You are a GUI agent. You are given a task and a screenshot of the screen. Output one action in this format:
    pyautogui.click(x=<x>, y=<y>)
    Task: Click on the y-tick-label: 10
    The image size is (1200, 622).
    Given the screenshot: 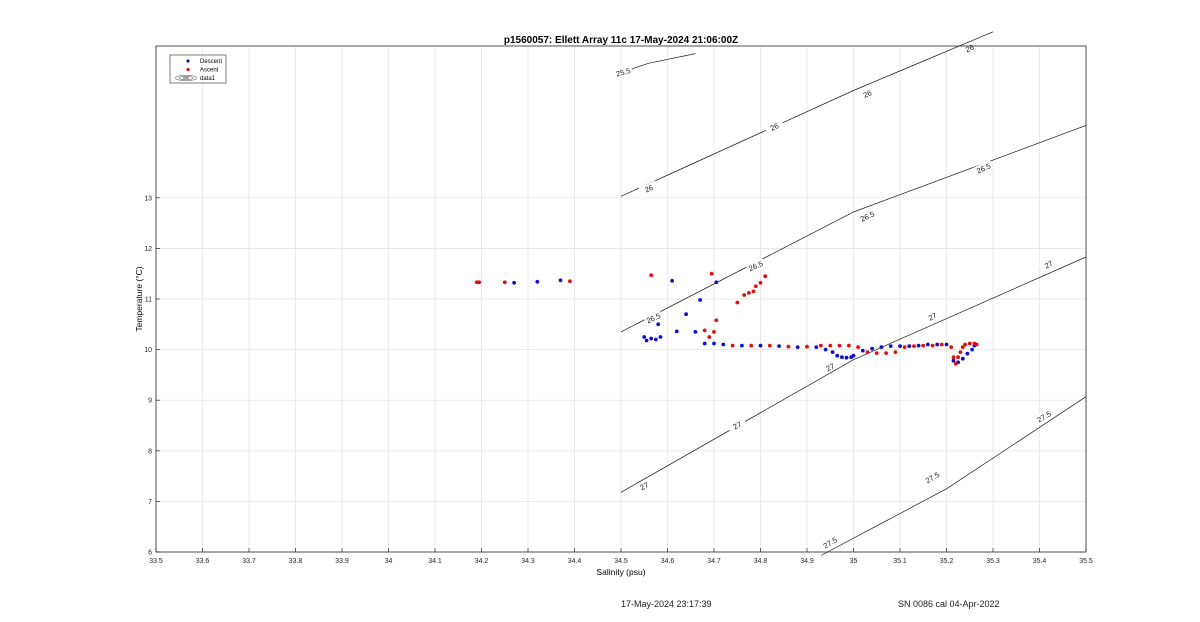 What is the action you would take?
    pyautogui.click(x=148, y=350)
    